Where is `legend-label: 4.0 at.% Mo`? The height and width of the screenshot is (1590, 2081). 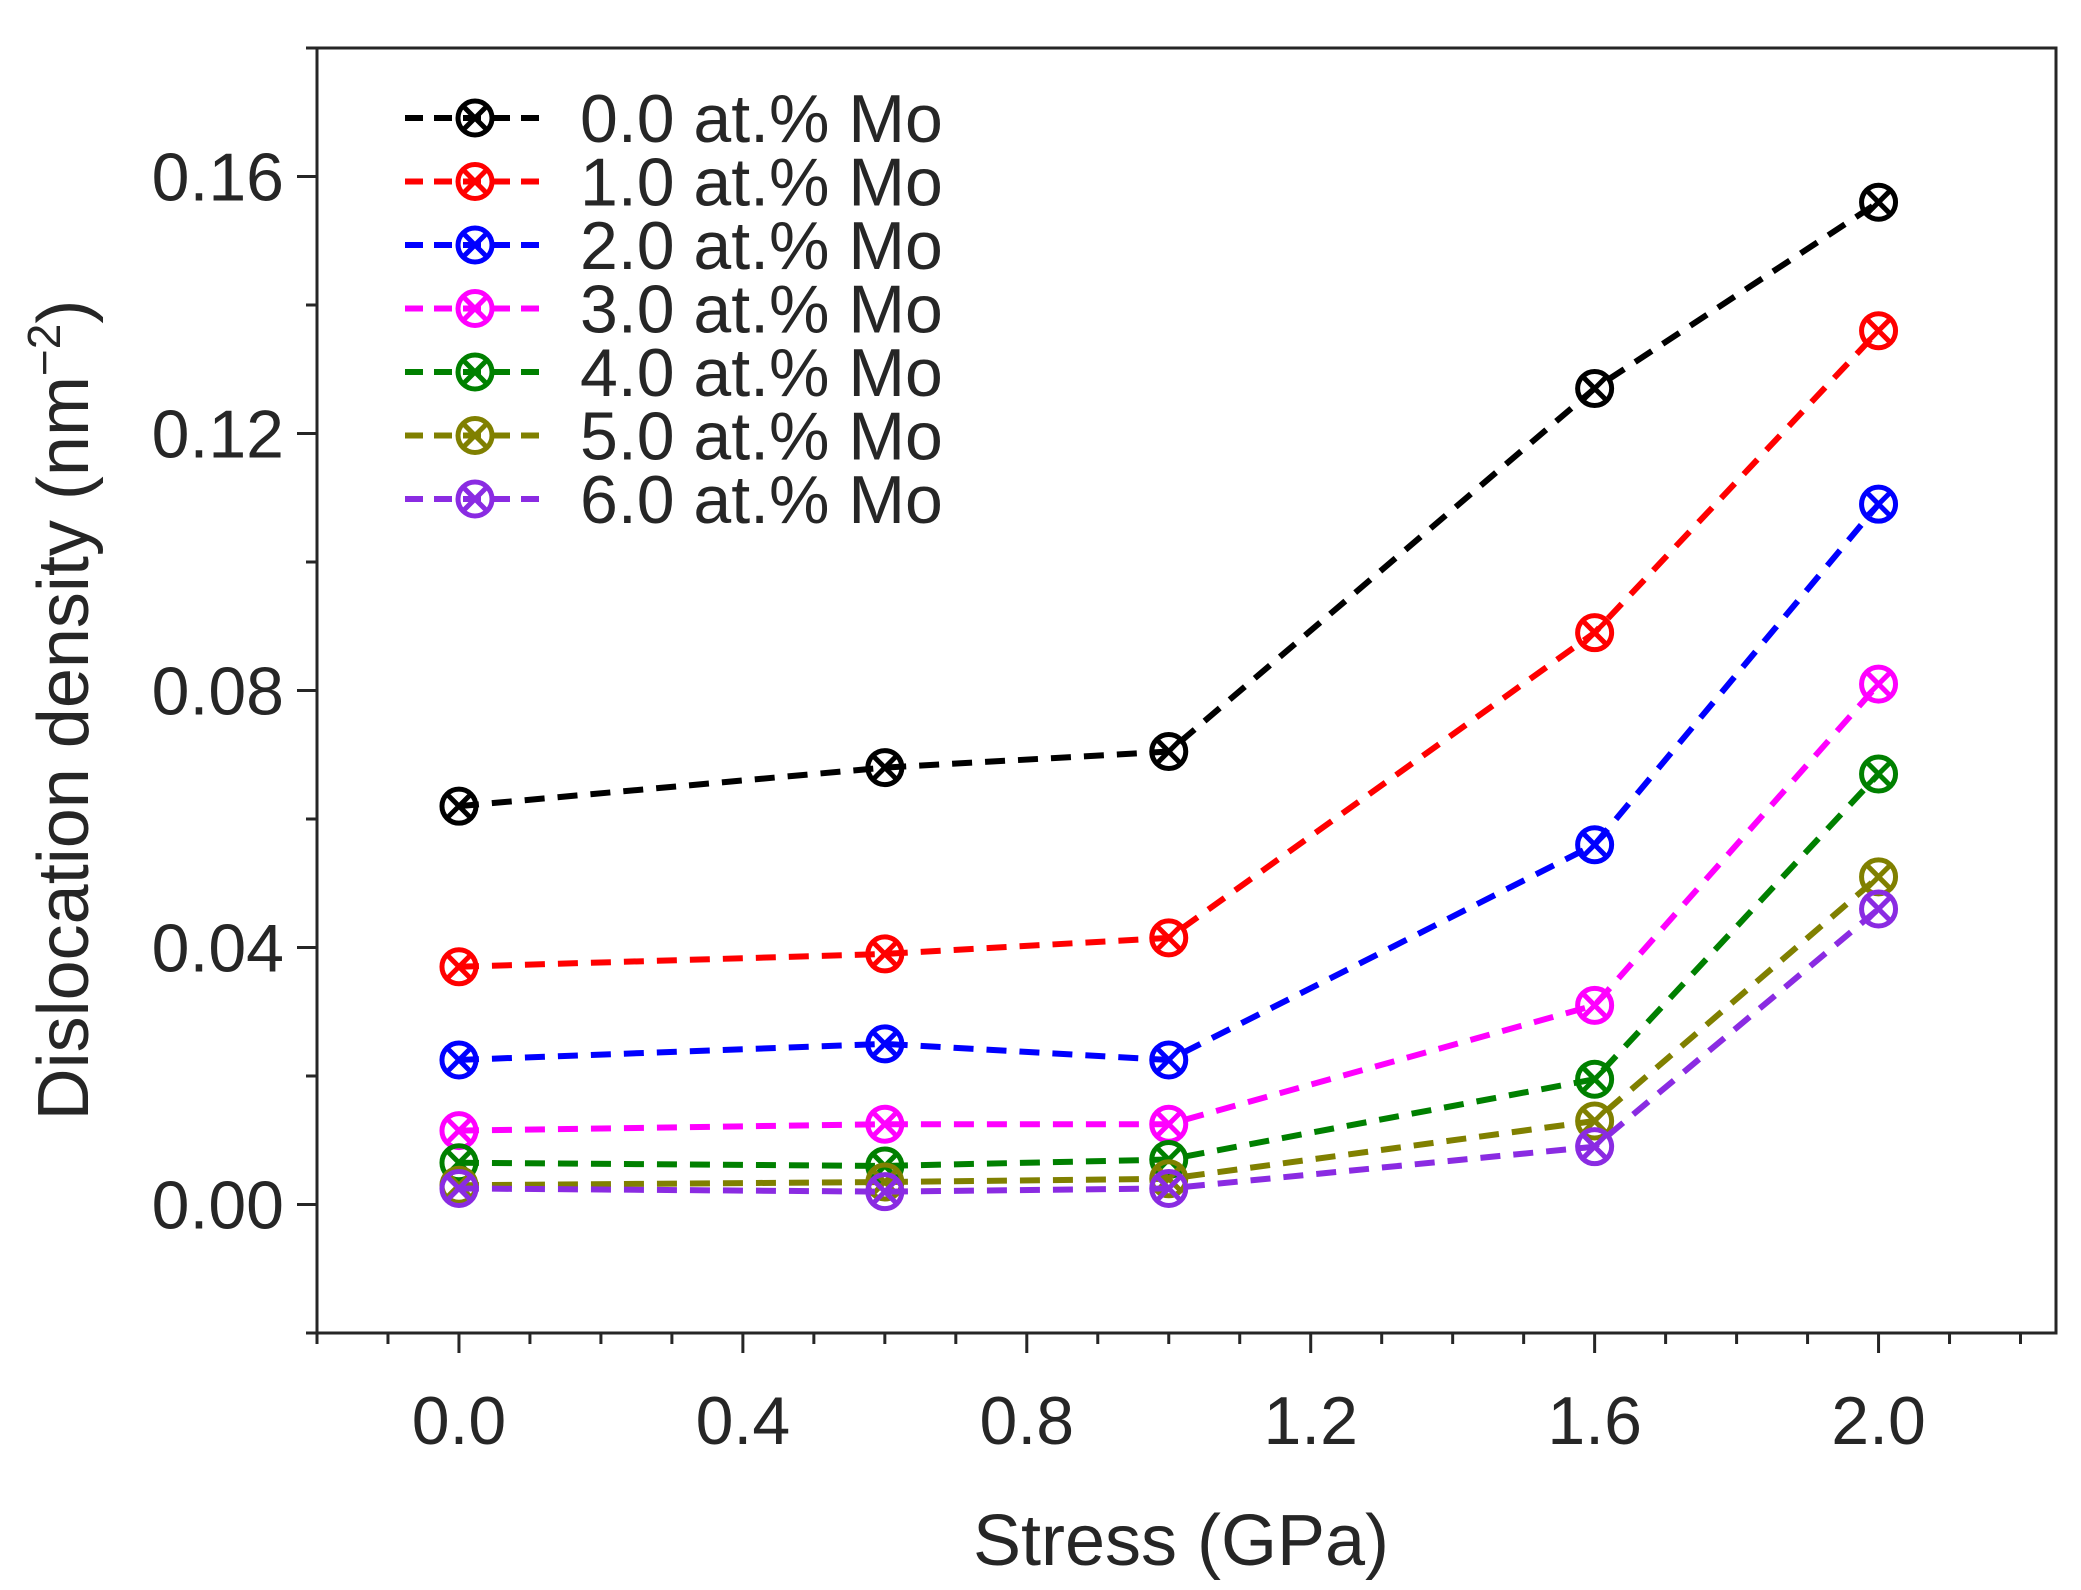
legend-label: 4.0 at.% Mo is located at coordinates (761, 373).